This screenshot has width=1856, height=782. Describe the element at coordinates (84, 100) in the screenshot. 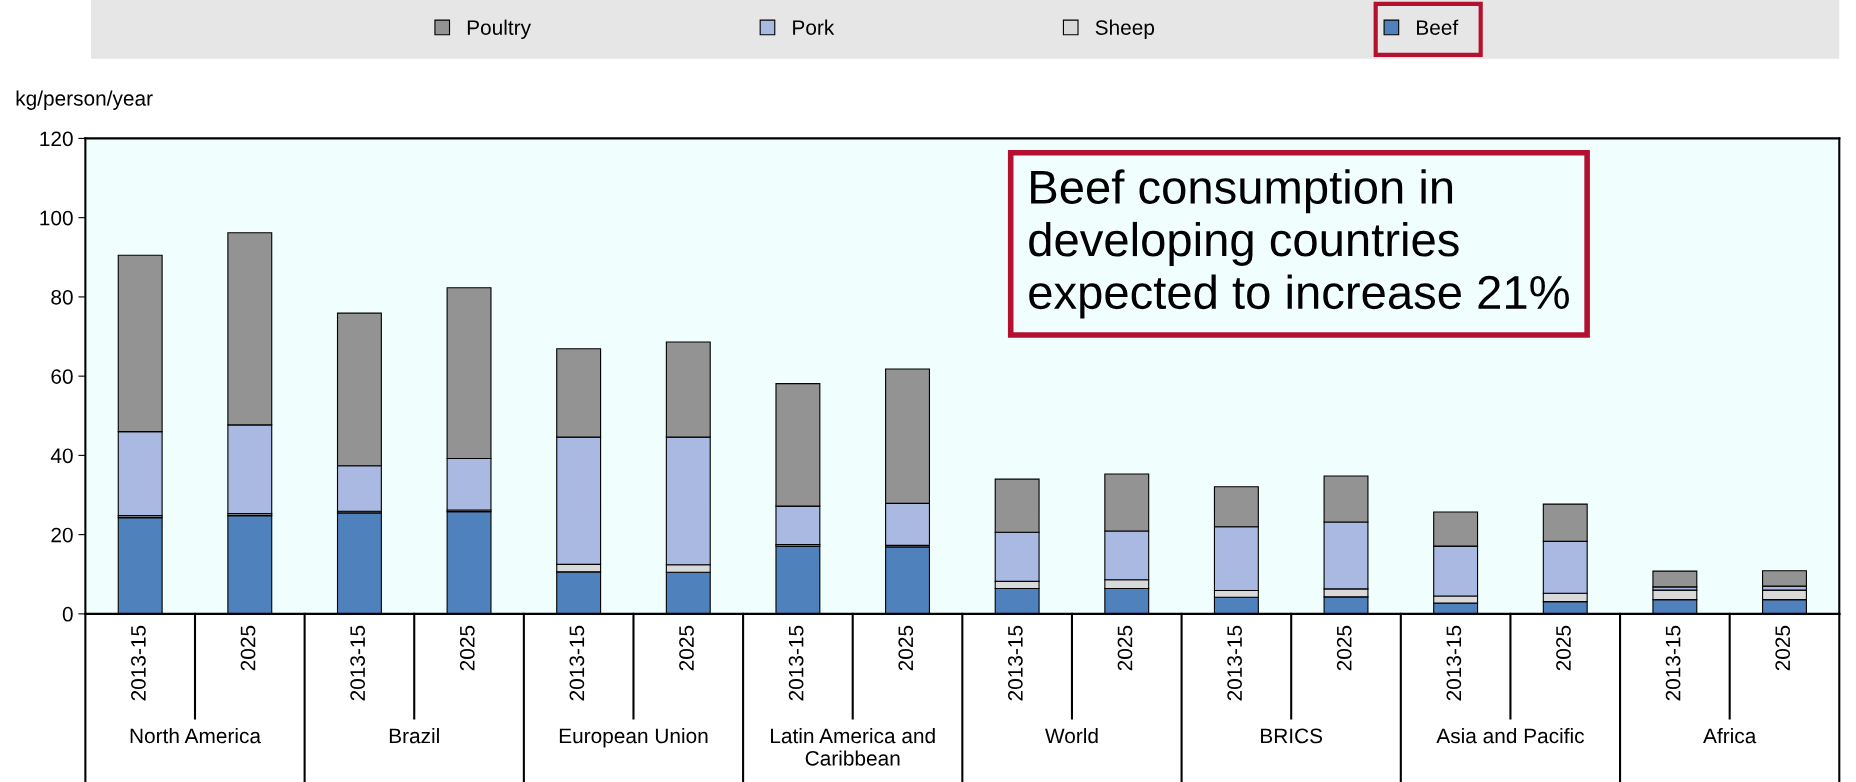

I see `y-axis-title: kg/person/year` at that location.